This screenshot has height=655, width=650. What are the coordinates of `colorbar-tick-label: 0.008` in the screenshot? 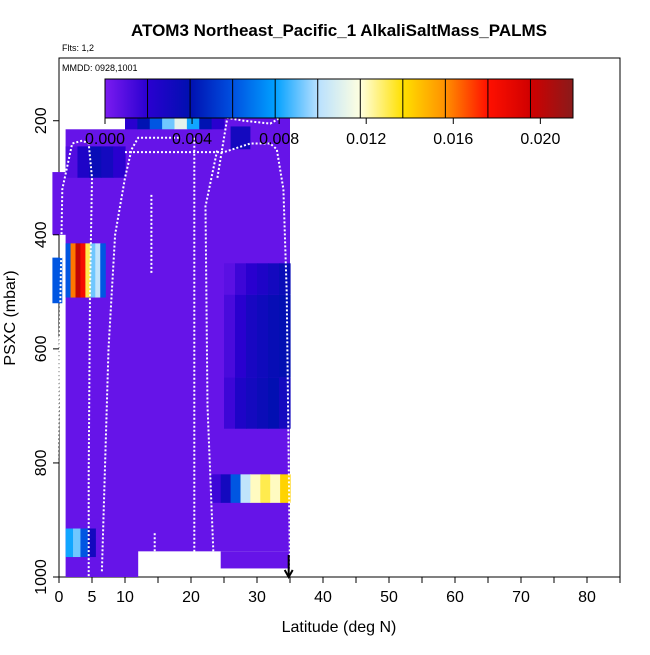 It's located at (279, 139).